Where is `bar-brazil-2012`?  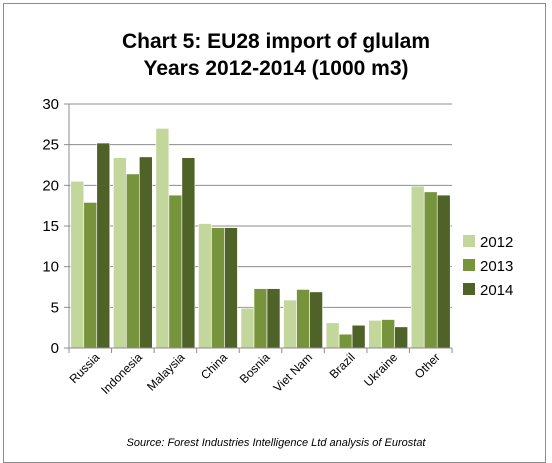 bar-brazil-2012 is located at coordinates (332, 335).